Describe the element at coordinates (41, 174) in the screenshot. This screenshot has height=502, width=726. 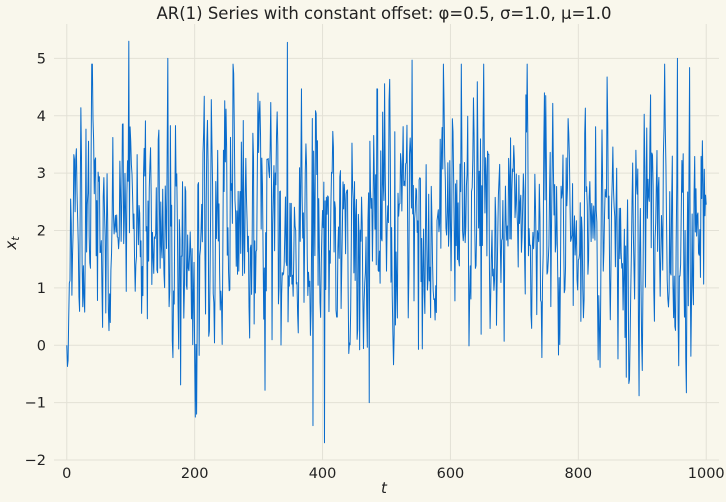
I see `y-tick-label: 3` at that location.